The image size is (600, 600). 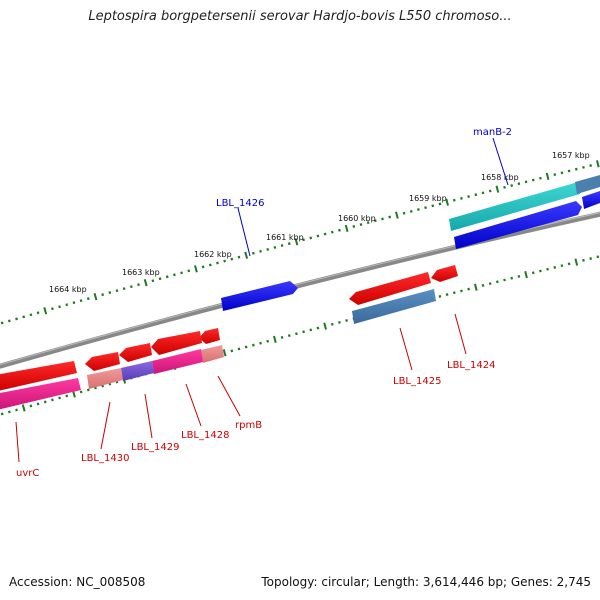 I want to click on gene-label-LBL_1425: LBL_1425, so click(x=417, y=381).